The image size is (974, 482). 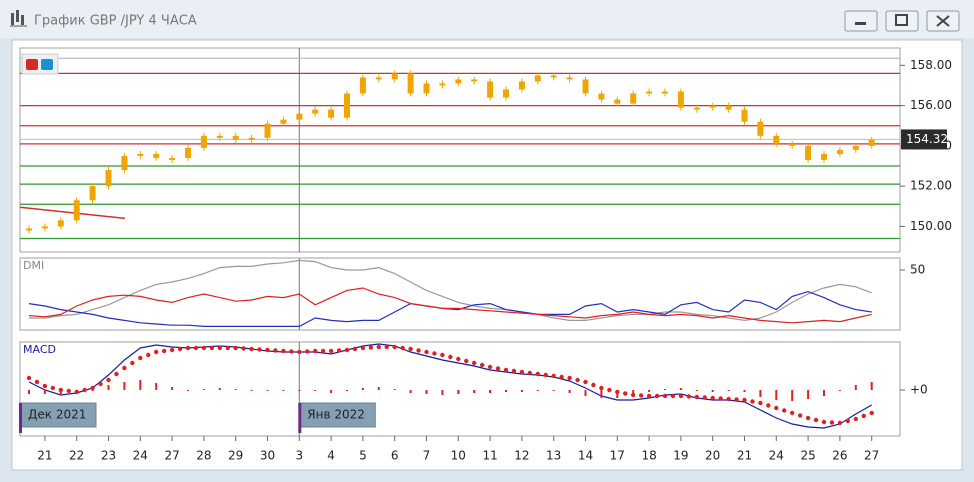 What do you see at coordinates (489, 456) in the screenshot?
I see `x-tick-label: 11` at bounding box center [489, 456].